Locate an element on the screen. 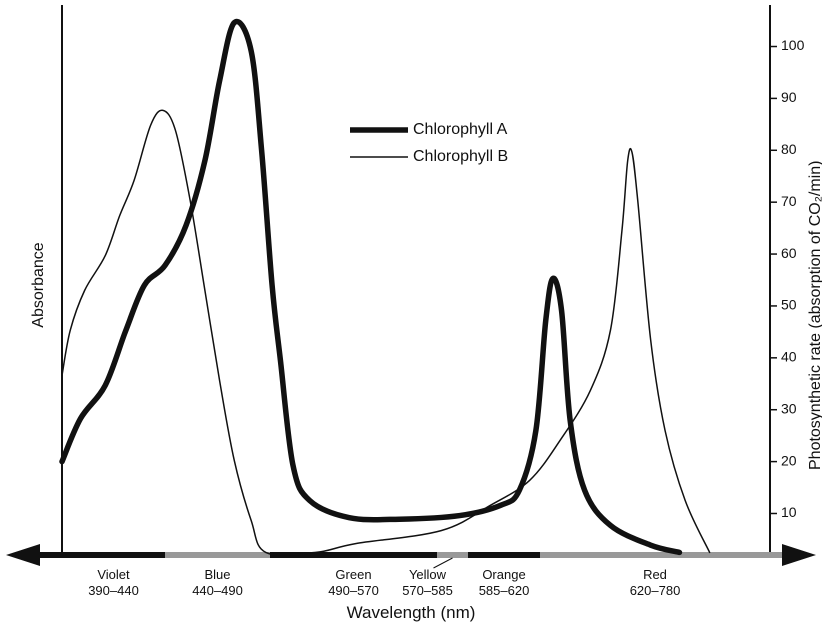 The height and width of the screenshot is (626, 822). band-name: Orange is located at coordinates (503, 574).